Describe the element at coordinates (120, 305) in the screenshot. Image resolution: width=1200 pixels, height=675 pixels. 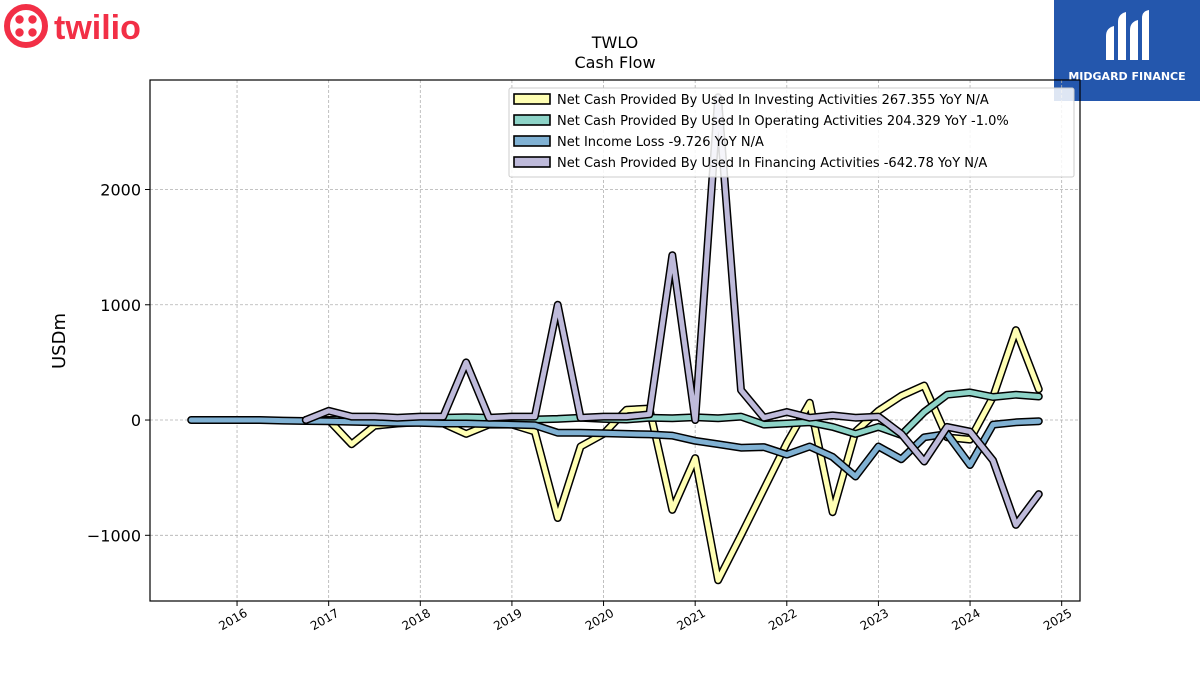
I see `y-tick-label: 1000` at that location.